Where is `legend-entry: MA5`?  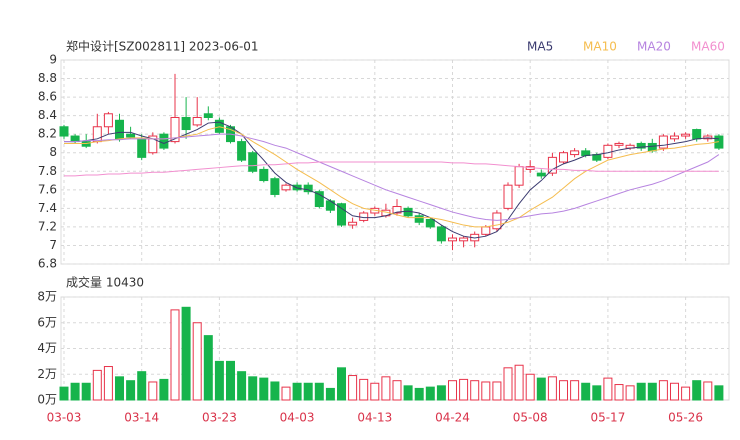
legend-entry: MA5 is located at coordinates (540, 47).